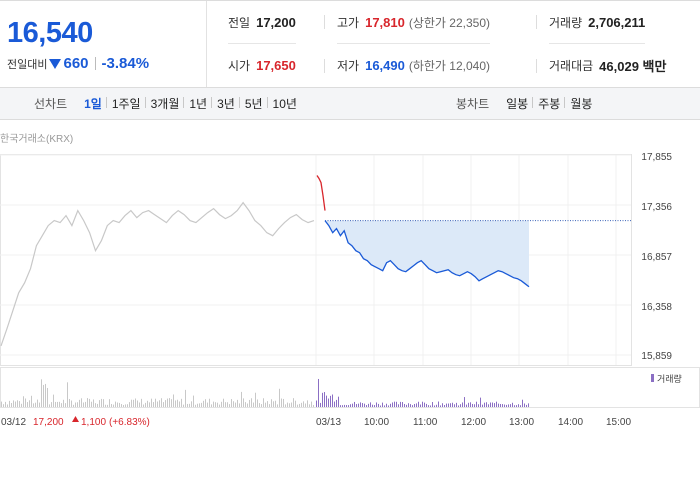 This screenshot has width=700, height=490. I want to click on divider, so click(95, 63).